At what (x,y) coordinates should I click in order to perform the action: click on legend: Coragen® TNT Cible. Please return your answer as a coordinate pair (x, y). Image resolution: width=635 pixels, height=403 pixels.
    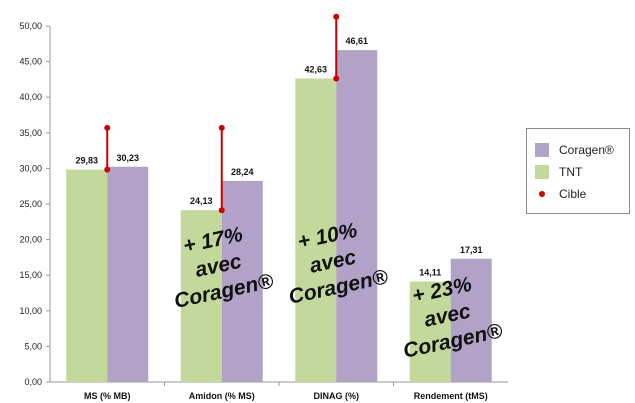
    Looking at the image, I should click on (578, 171).